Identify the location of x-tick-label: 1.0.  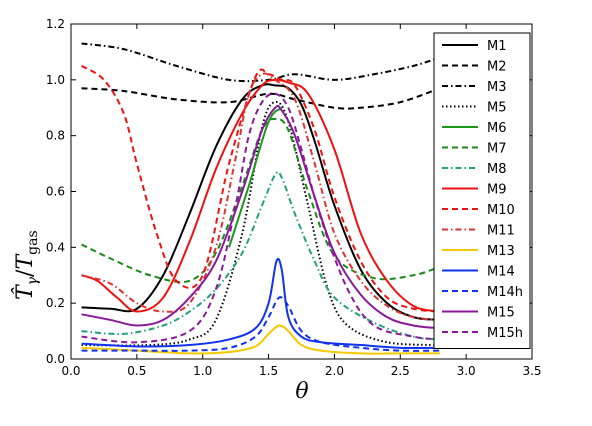
(202, 371).